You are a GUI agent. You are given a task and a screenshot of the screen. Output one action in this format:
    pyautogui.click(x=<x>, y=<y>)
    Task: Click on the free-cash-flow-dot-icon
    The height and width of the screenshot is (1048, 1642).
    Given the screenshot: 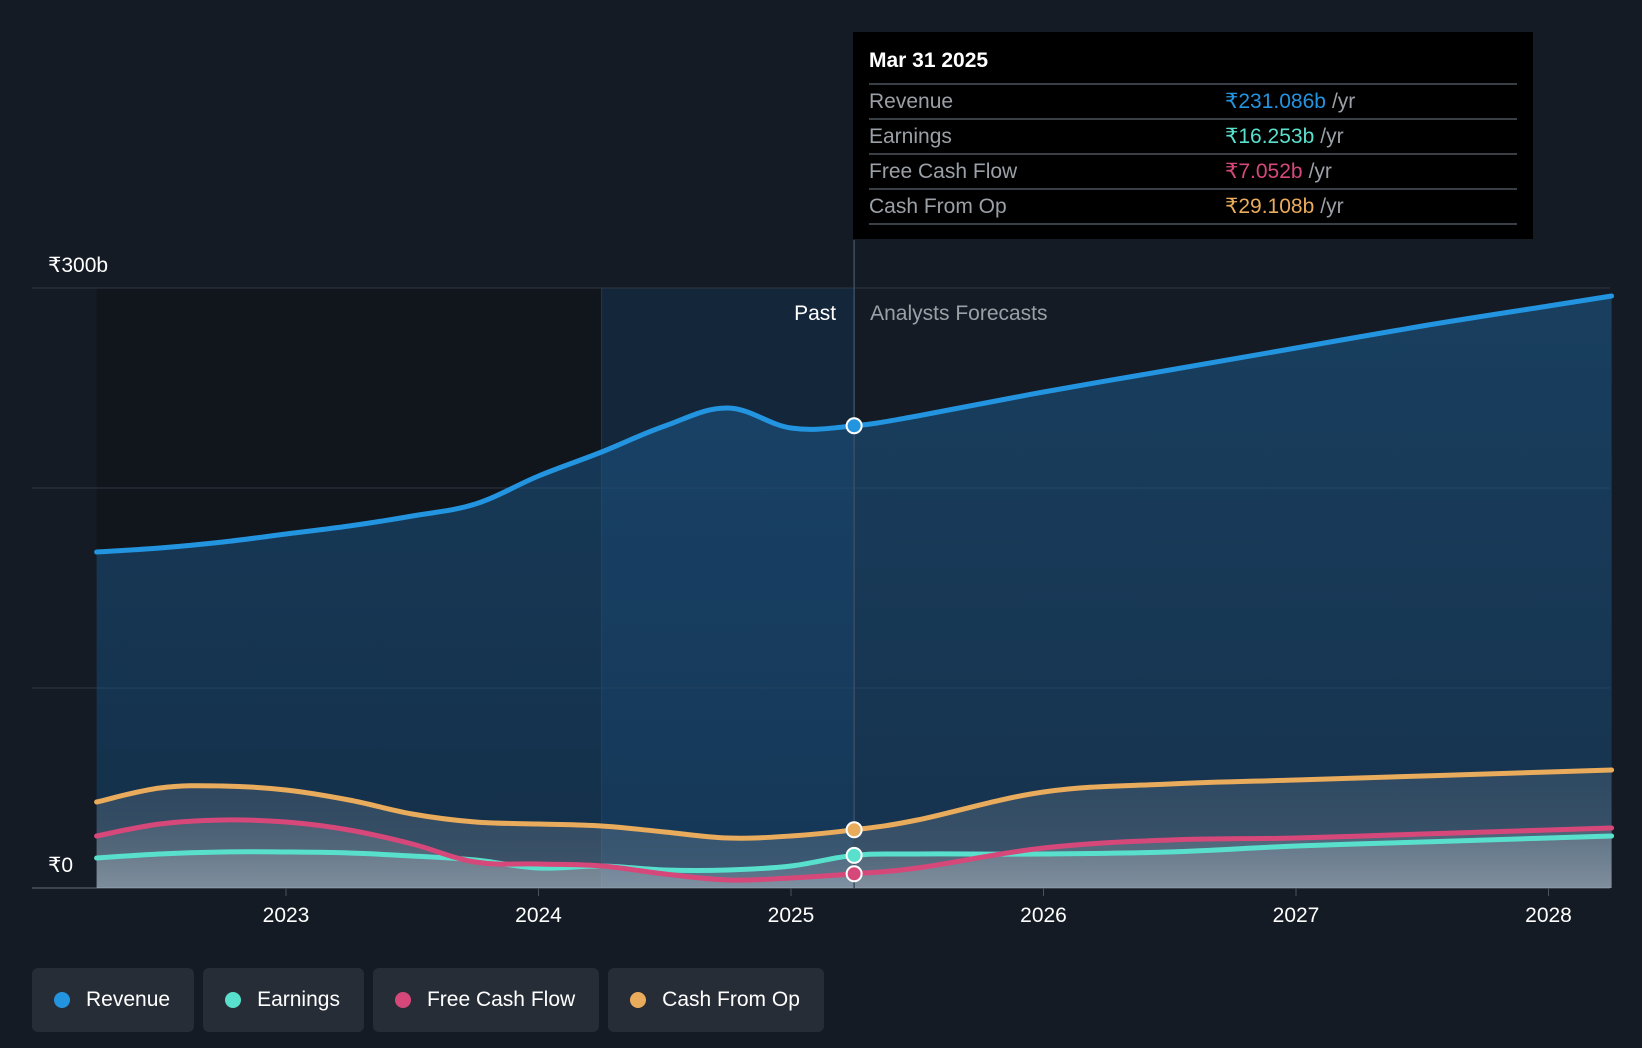 What is the action you would take?
    pyautogui.click(x=402, y=1000)
    